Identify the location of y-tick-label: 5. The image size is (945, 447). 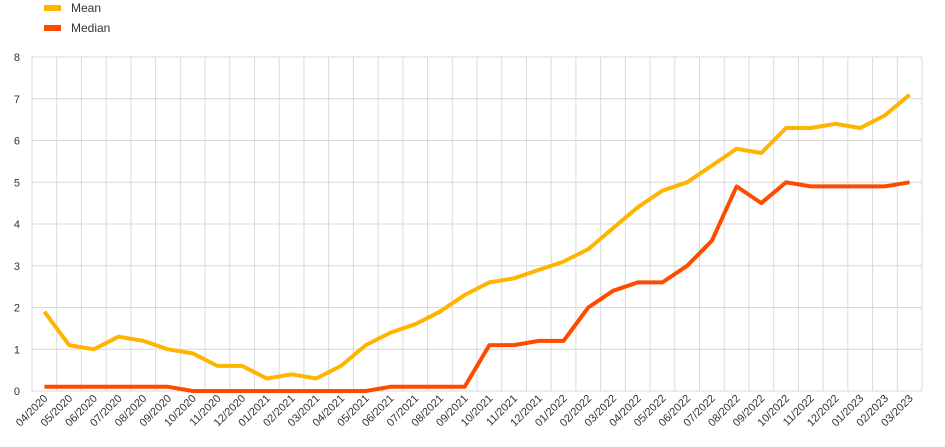
(17, 183).